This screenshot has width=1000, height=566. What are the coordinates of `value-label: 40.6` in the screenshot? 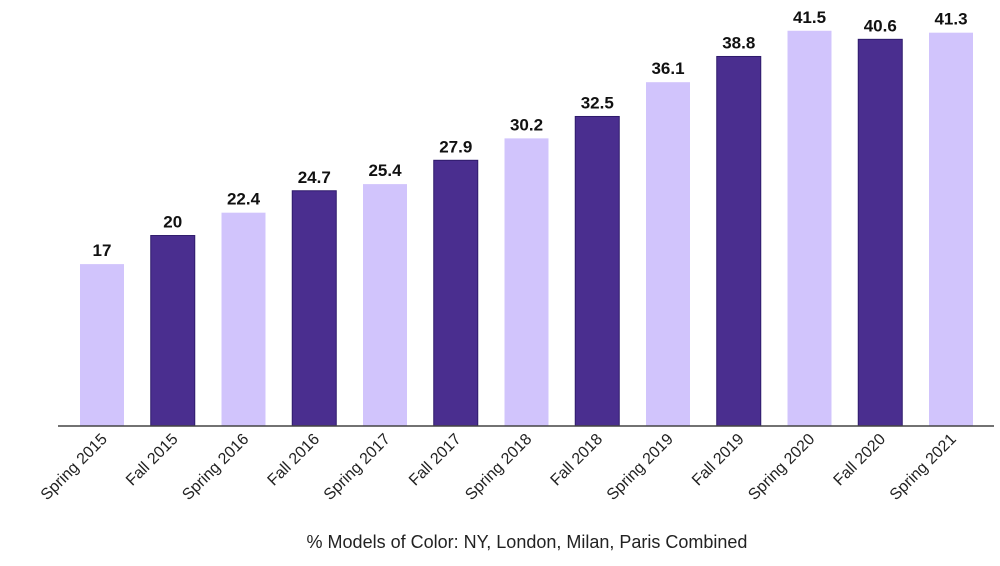 It's located at (880, 25).